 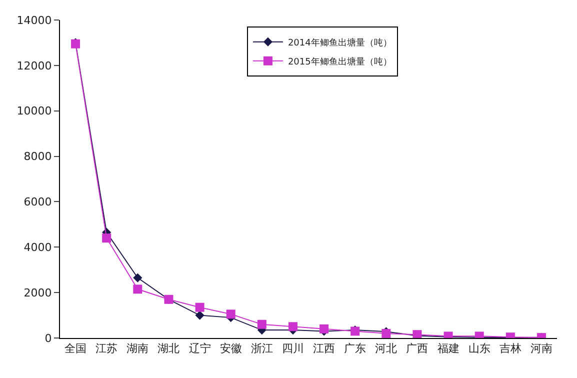 I want to click on x-tick-label: 湖南, so click(x=137, y=349).